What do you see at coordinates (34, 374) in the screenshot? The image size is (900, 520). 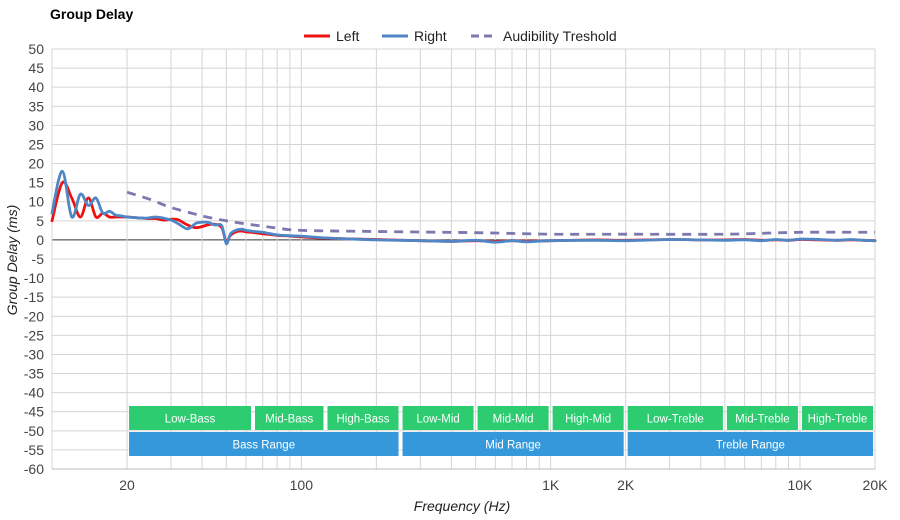 I see `y-tick-label: -35` at bounding box center [34, 374].